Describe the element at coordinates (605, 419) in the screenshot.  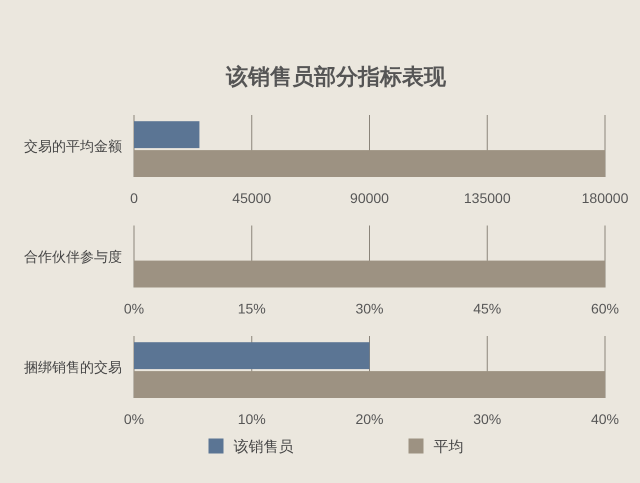
I see `x-tick-label: 40%` at that location.